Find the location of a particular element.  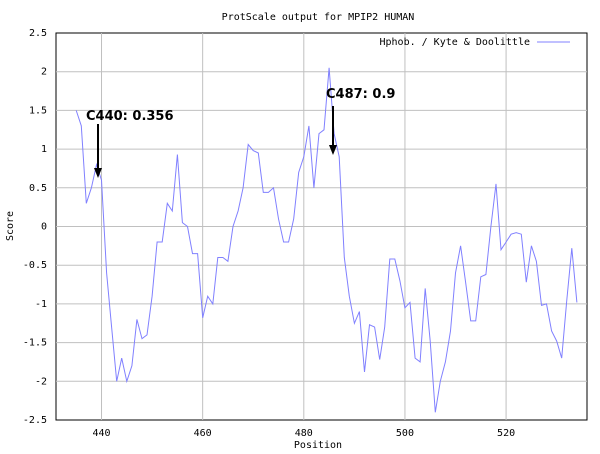

y-tick-labels: 2.5 2 1.5 1 0.5 0 -0.5 -1 -1.5 -2 -2.5 is located at coordinates (35, 227).